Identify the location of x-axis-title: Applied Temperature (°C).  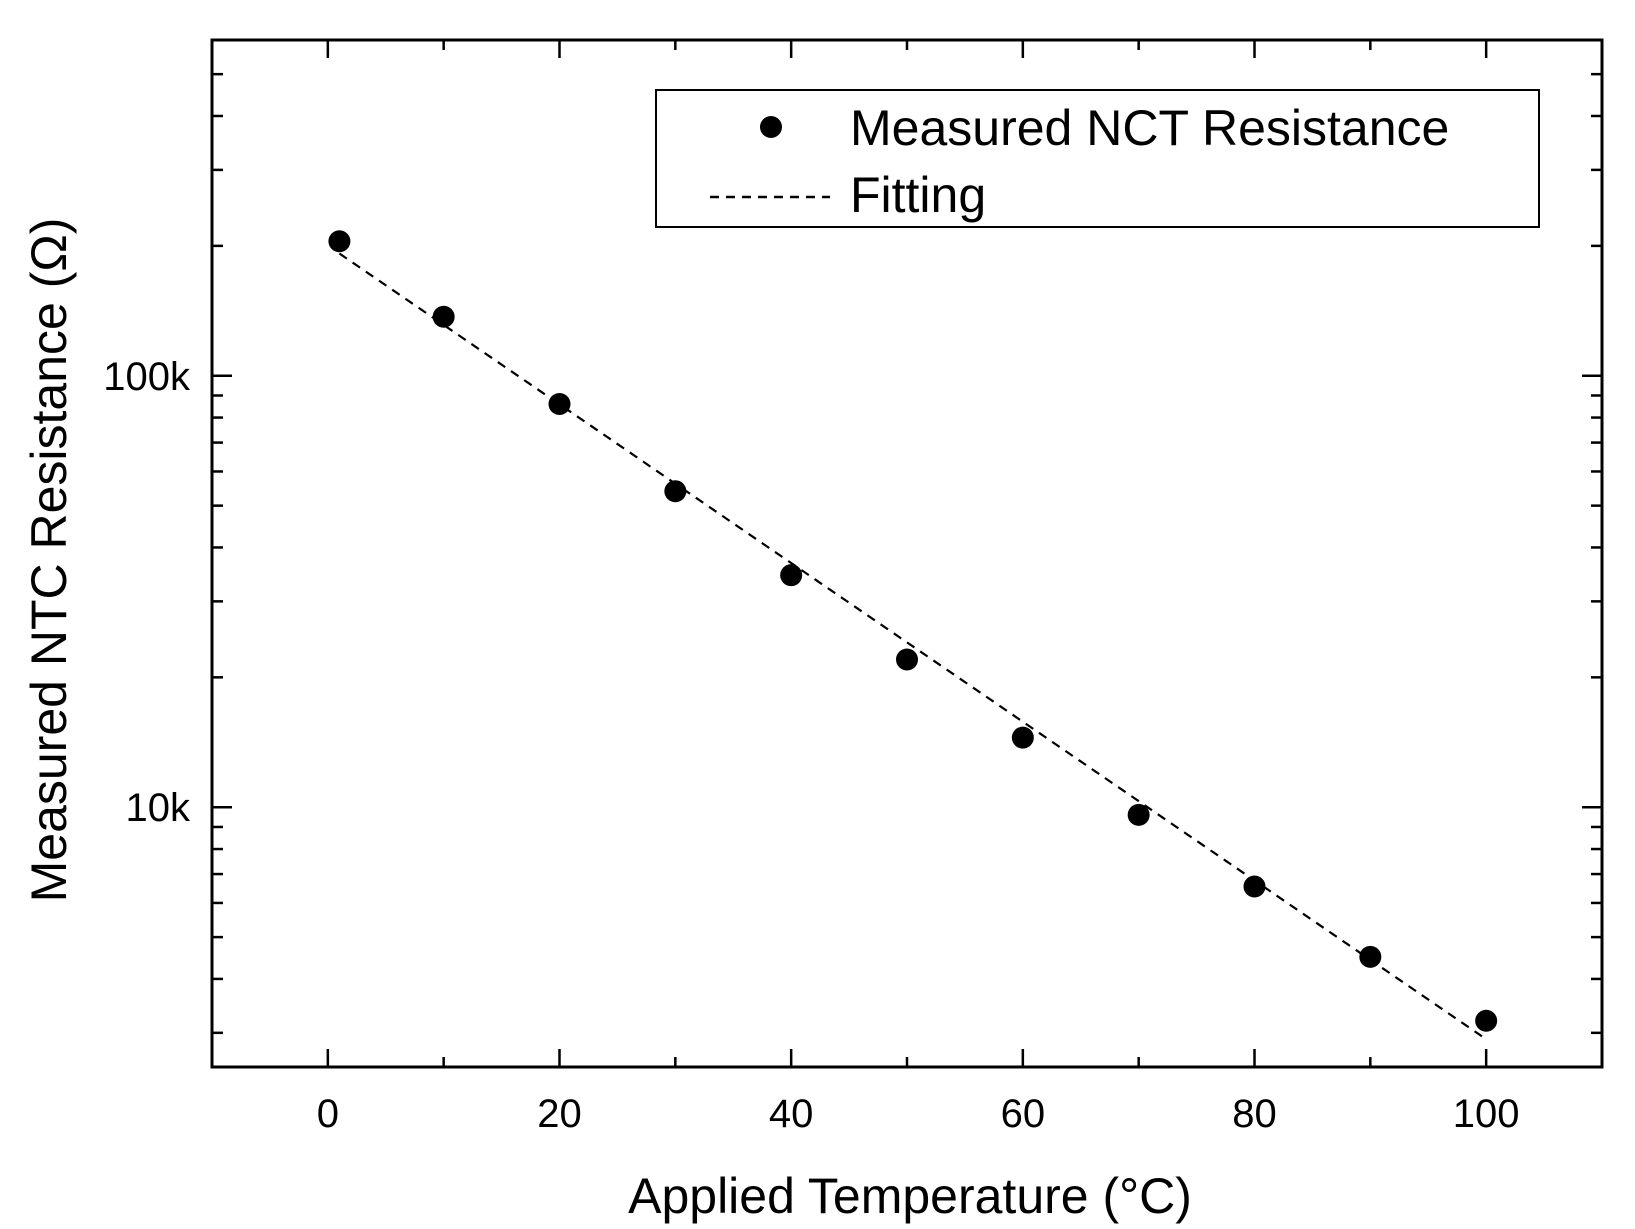
(910, 1196).